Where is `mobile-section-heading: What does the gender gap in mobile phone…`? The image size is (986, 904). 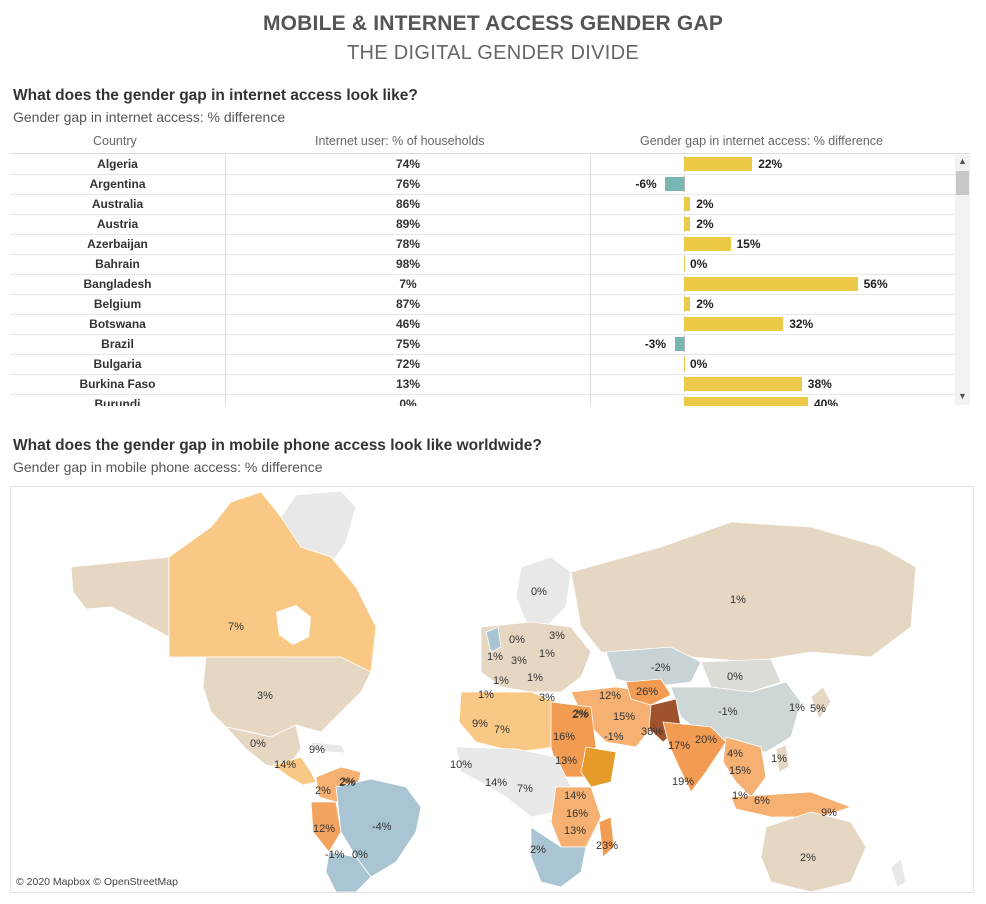
mobile-section-heading: What does the gender gap in mobile phone… is located at coordinates (277, 445).